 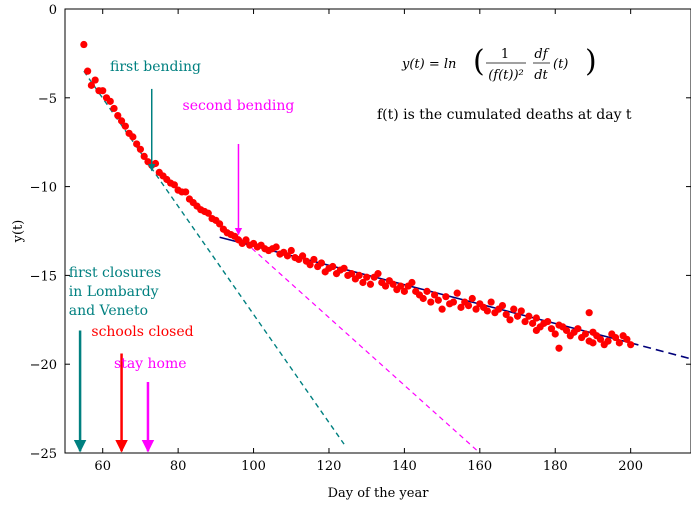 I want to click on formula-deriv-den: dt, so click(x=541, y=75).